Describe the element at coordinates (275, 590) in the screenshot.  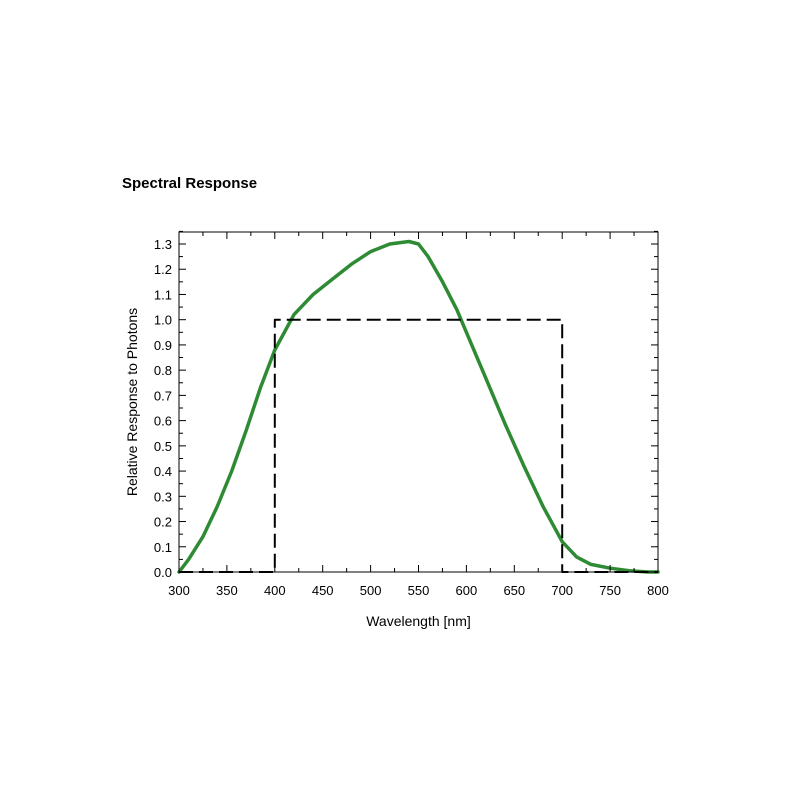
I see `x-tick-label: 400` at that location.